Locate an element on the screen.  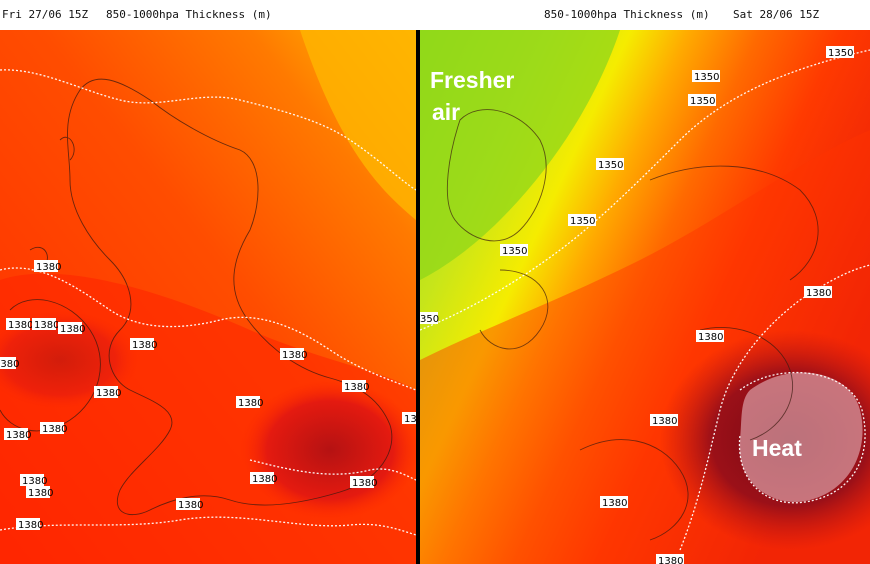
left-panel-header: Fri 27/06 15Z 850-1000hpa Thickness (m) is located at coordinates (209, 15).